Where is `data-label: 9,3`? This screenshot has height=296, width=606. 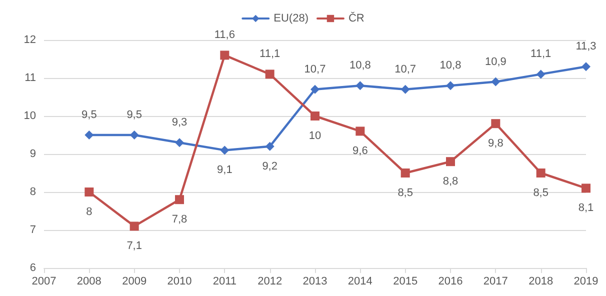 data-label: 9,3 is located at coordinates (180, 122).